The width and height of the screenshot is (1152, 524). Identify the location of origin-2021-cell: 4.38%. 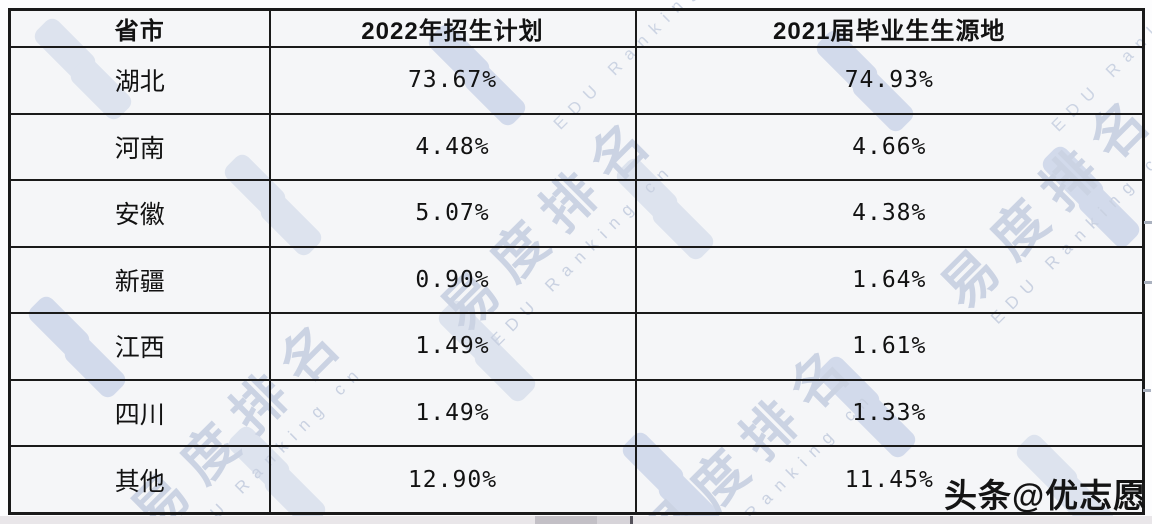
(889, 213).